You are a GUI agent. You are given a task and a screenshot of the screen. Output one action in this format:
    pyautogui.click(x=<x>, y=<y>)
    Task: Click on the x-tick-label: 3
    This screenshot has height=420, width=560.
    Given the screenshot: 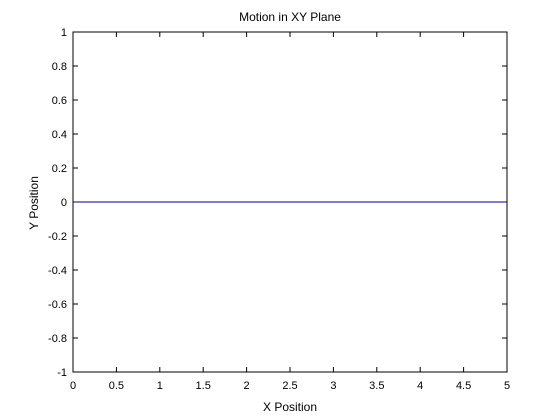 What is the action you would take?
    pyautogui.click(x=333, y=386)
    